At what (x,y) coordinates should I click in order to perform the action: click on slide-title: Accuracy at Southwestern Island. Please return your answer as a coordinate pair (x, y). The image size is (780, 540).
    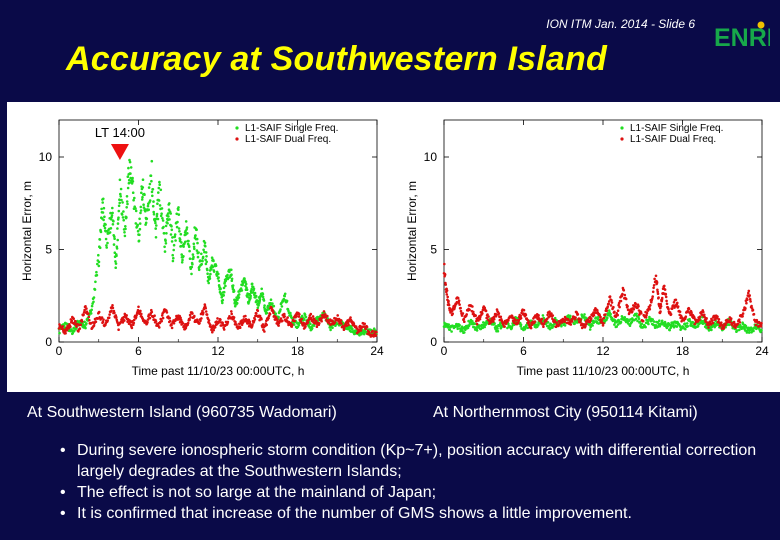
    Looking at the image, I should click on (336, 59).